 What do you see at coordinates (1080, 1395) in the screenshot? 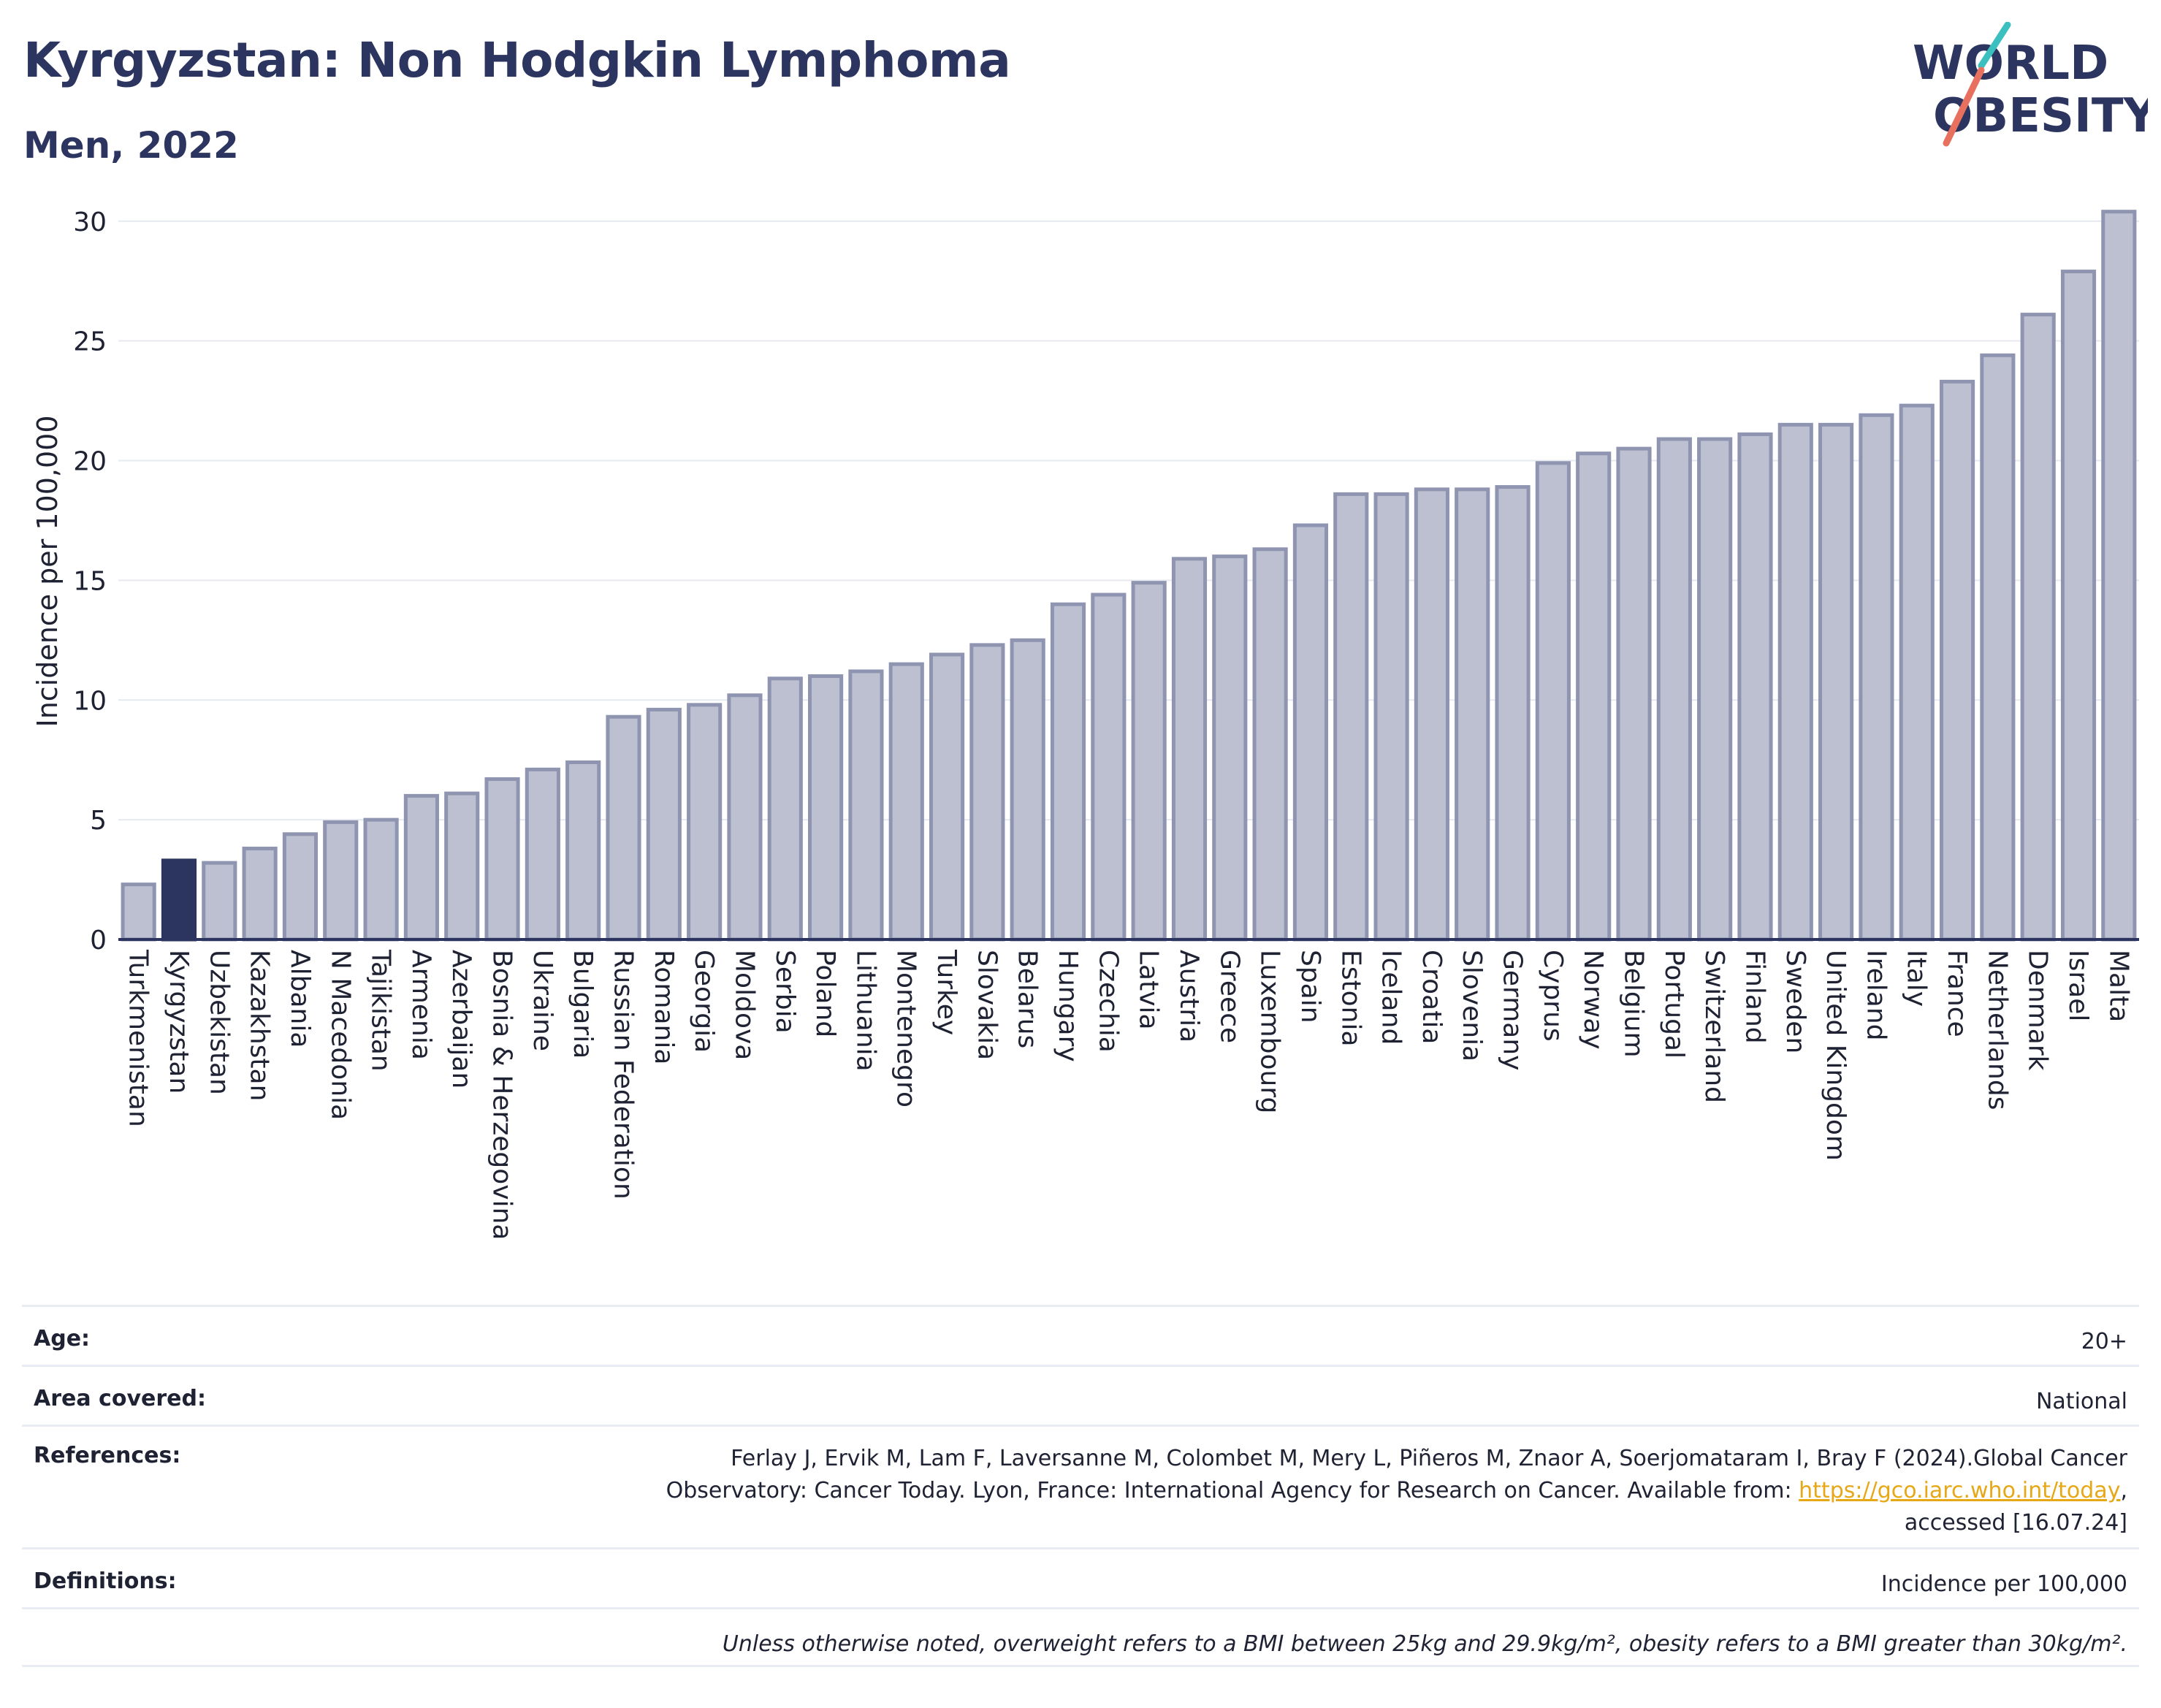
I see `meta-row-area: Area covered: National` at bounding box center [1080, 1395].